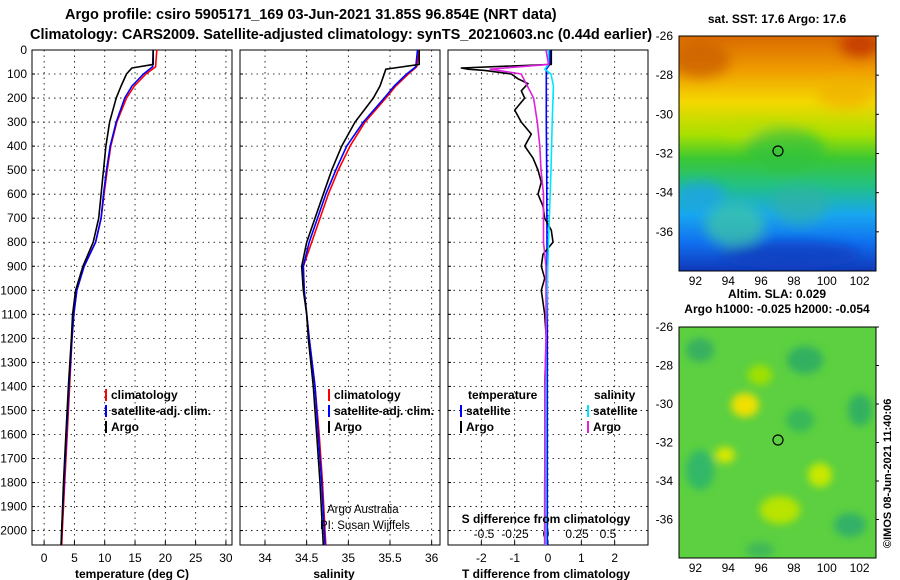 Image resolution: width=900 pixels, height=580 pixels. What do you see at coordinates (480, 427) in the screenshot?
I see `legend-label-t-argo: Argo` at bounding box center [480, 427].